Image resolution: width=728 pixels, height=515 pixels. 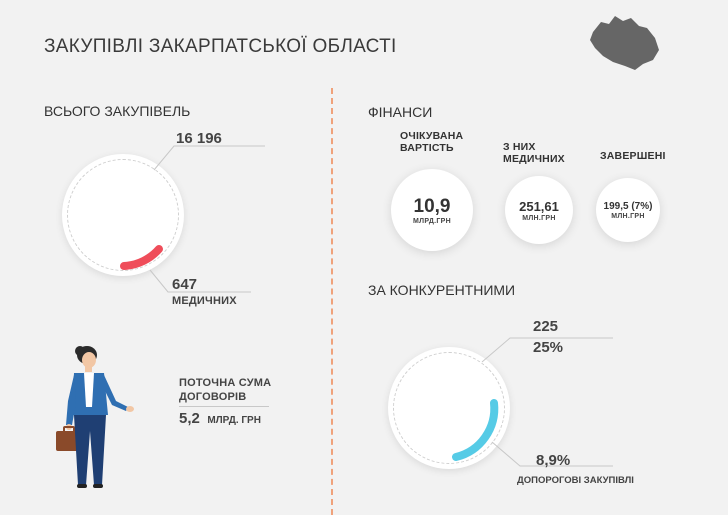 I want to click on finance-heading: ФІНАНСИ, so click(x=400, y=112).